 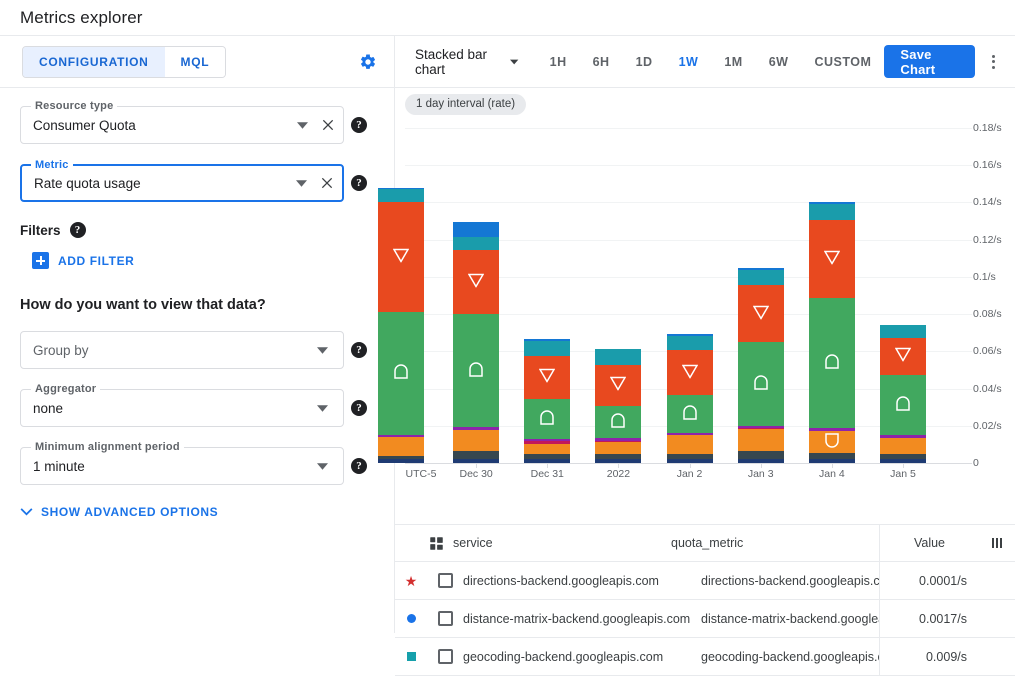 What do you see at coordinates (368, 62) in the screenshot?
I see `gear-icon` at bounding box center [368, 62].